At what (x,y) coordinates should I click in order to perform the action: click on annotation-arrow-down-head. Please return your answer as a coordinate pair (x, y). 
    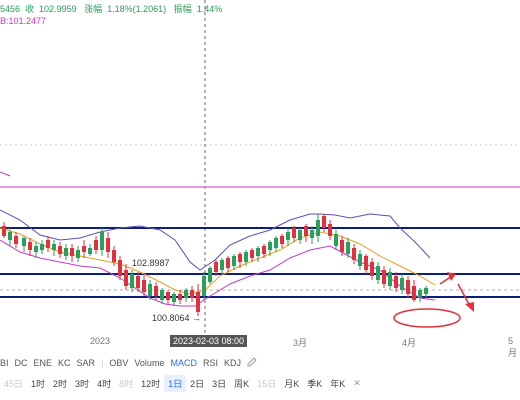
    Looking at the image, I should click on (469, 307).